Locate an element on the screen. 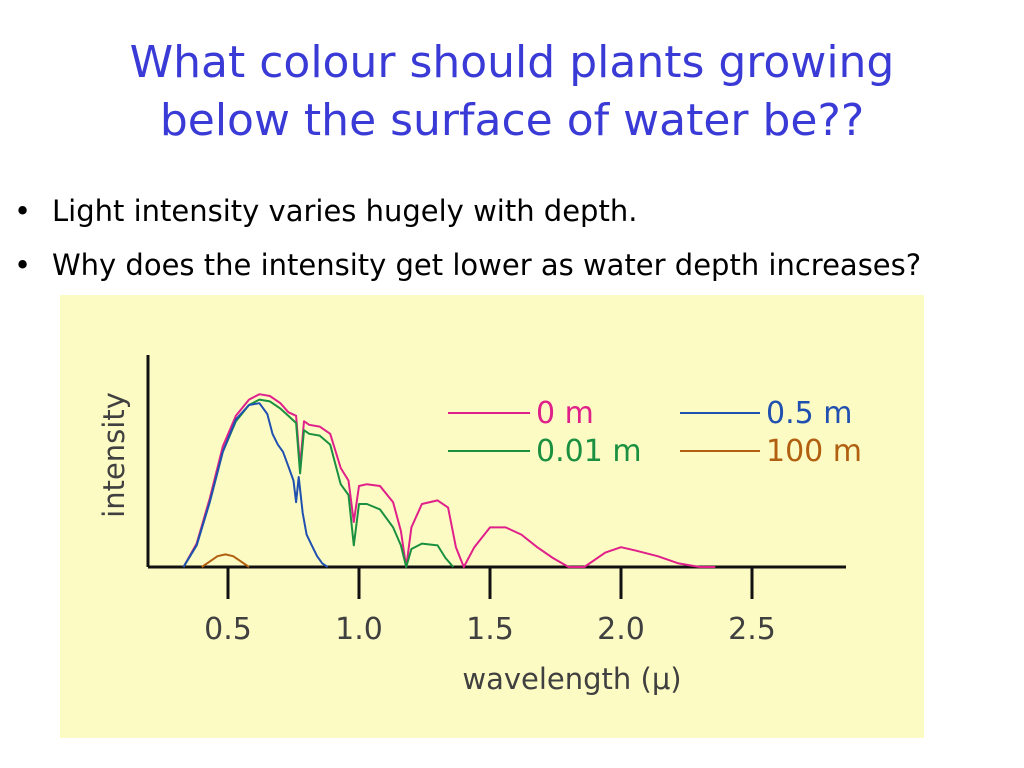 Image resolution: width=1024 pixels, height=768 pixels. legend-label-0-01-m: 0.01 m is located at coordinates (589, 451).